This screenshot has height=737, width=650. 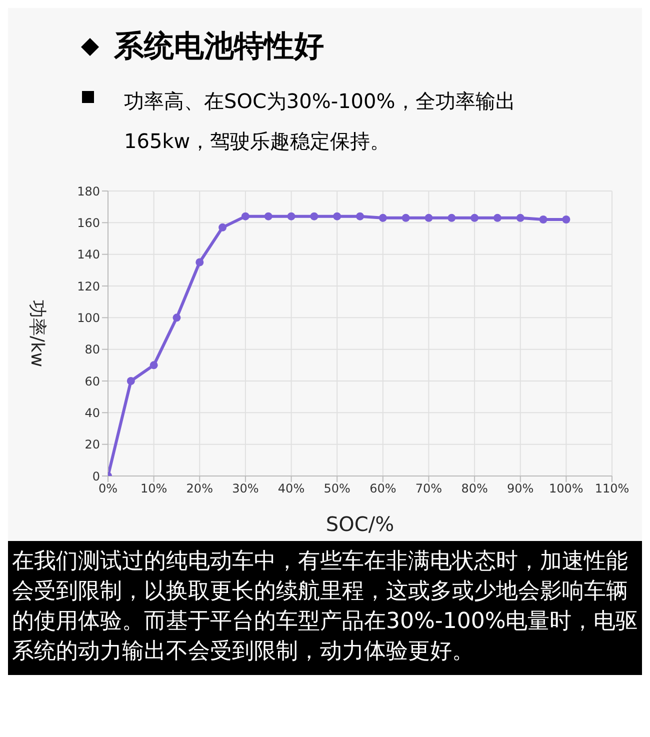 I want to click on x-tick-label: 90%, so click(x=520, y=489).